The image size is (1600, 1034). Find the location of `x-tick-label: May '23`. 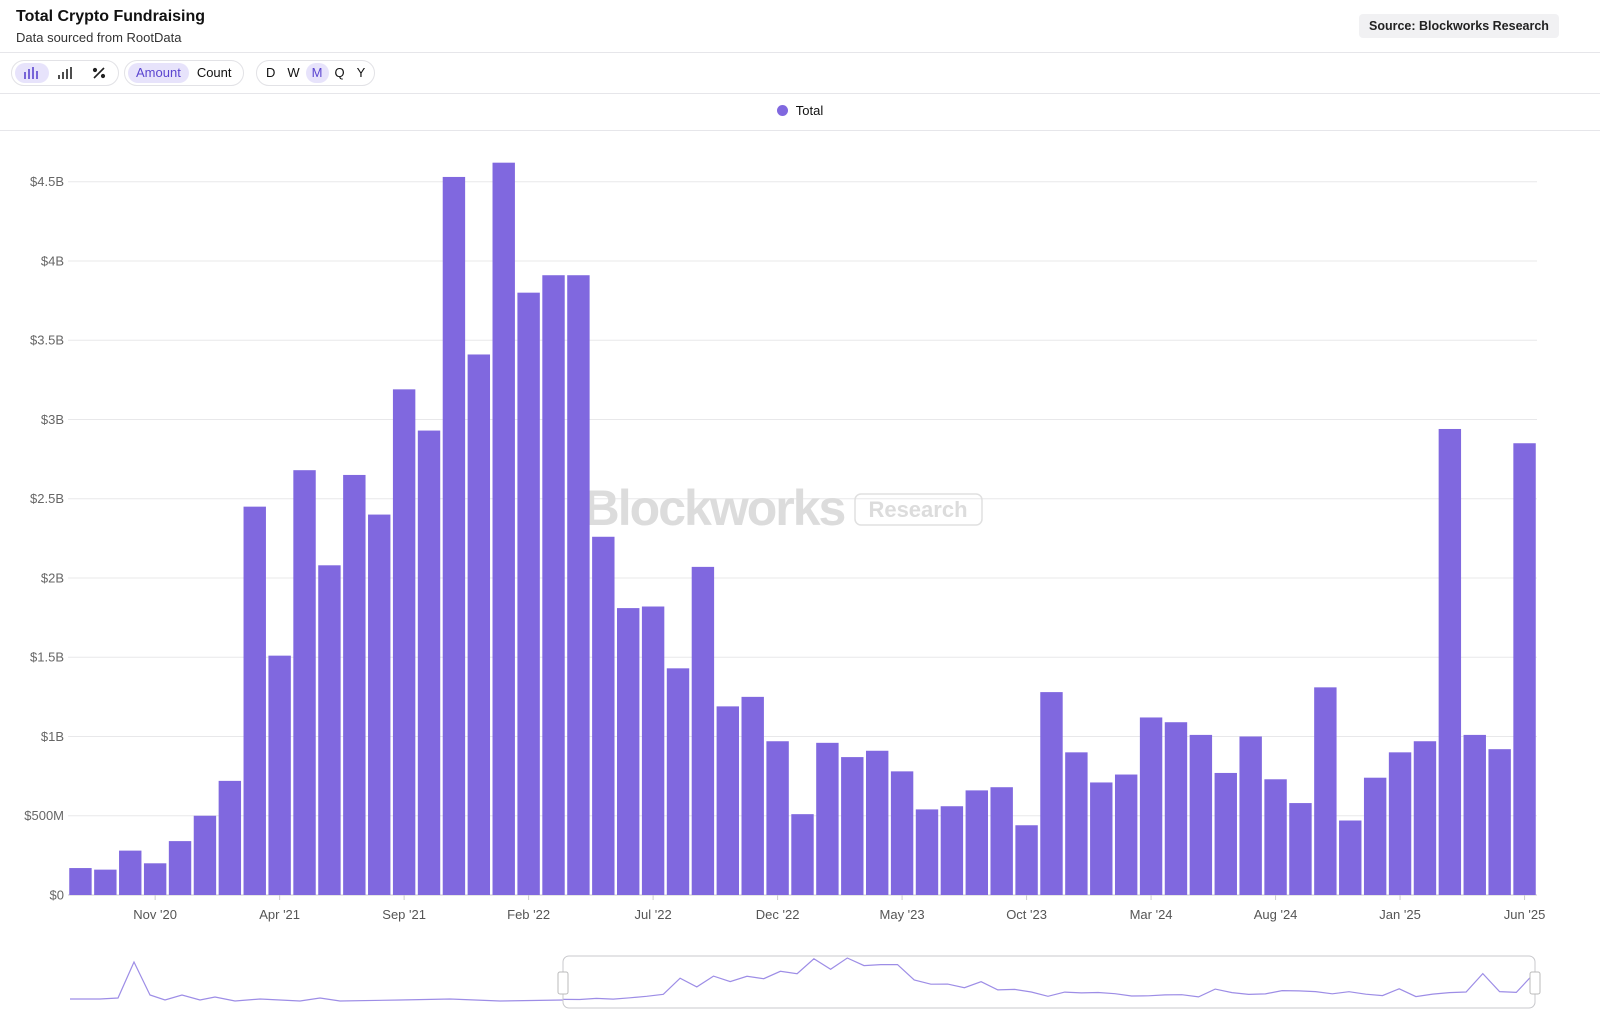

x-tick-label: May '23 is located at coordinates (902, 914).